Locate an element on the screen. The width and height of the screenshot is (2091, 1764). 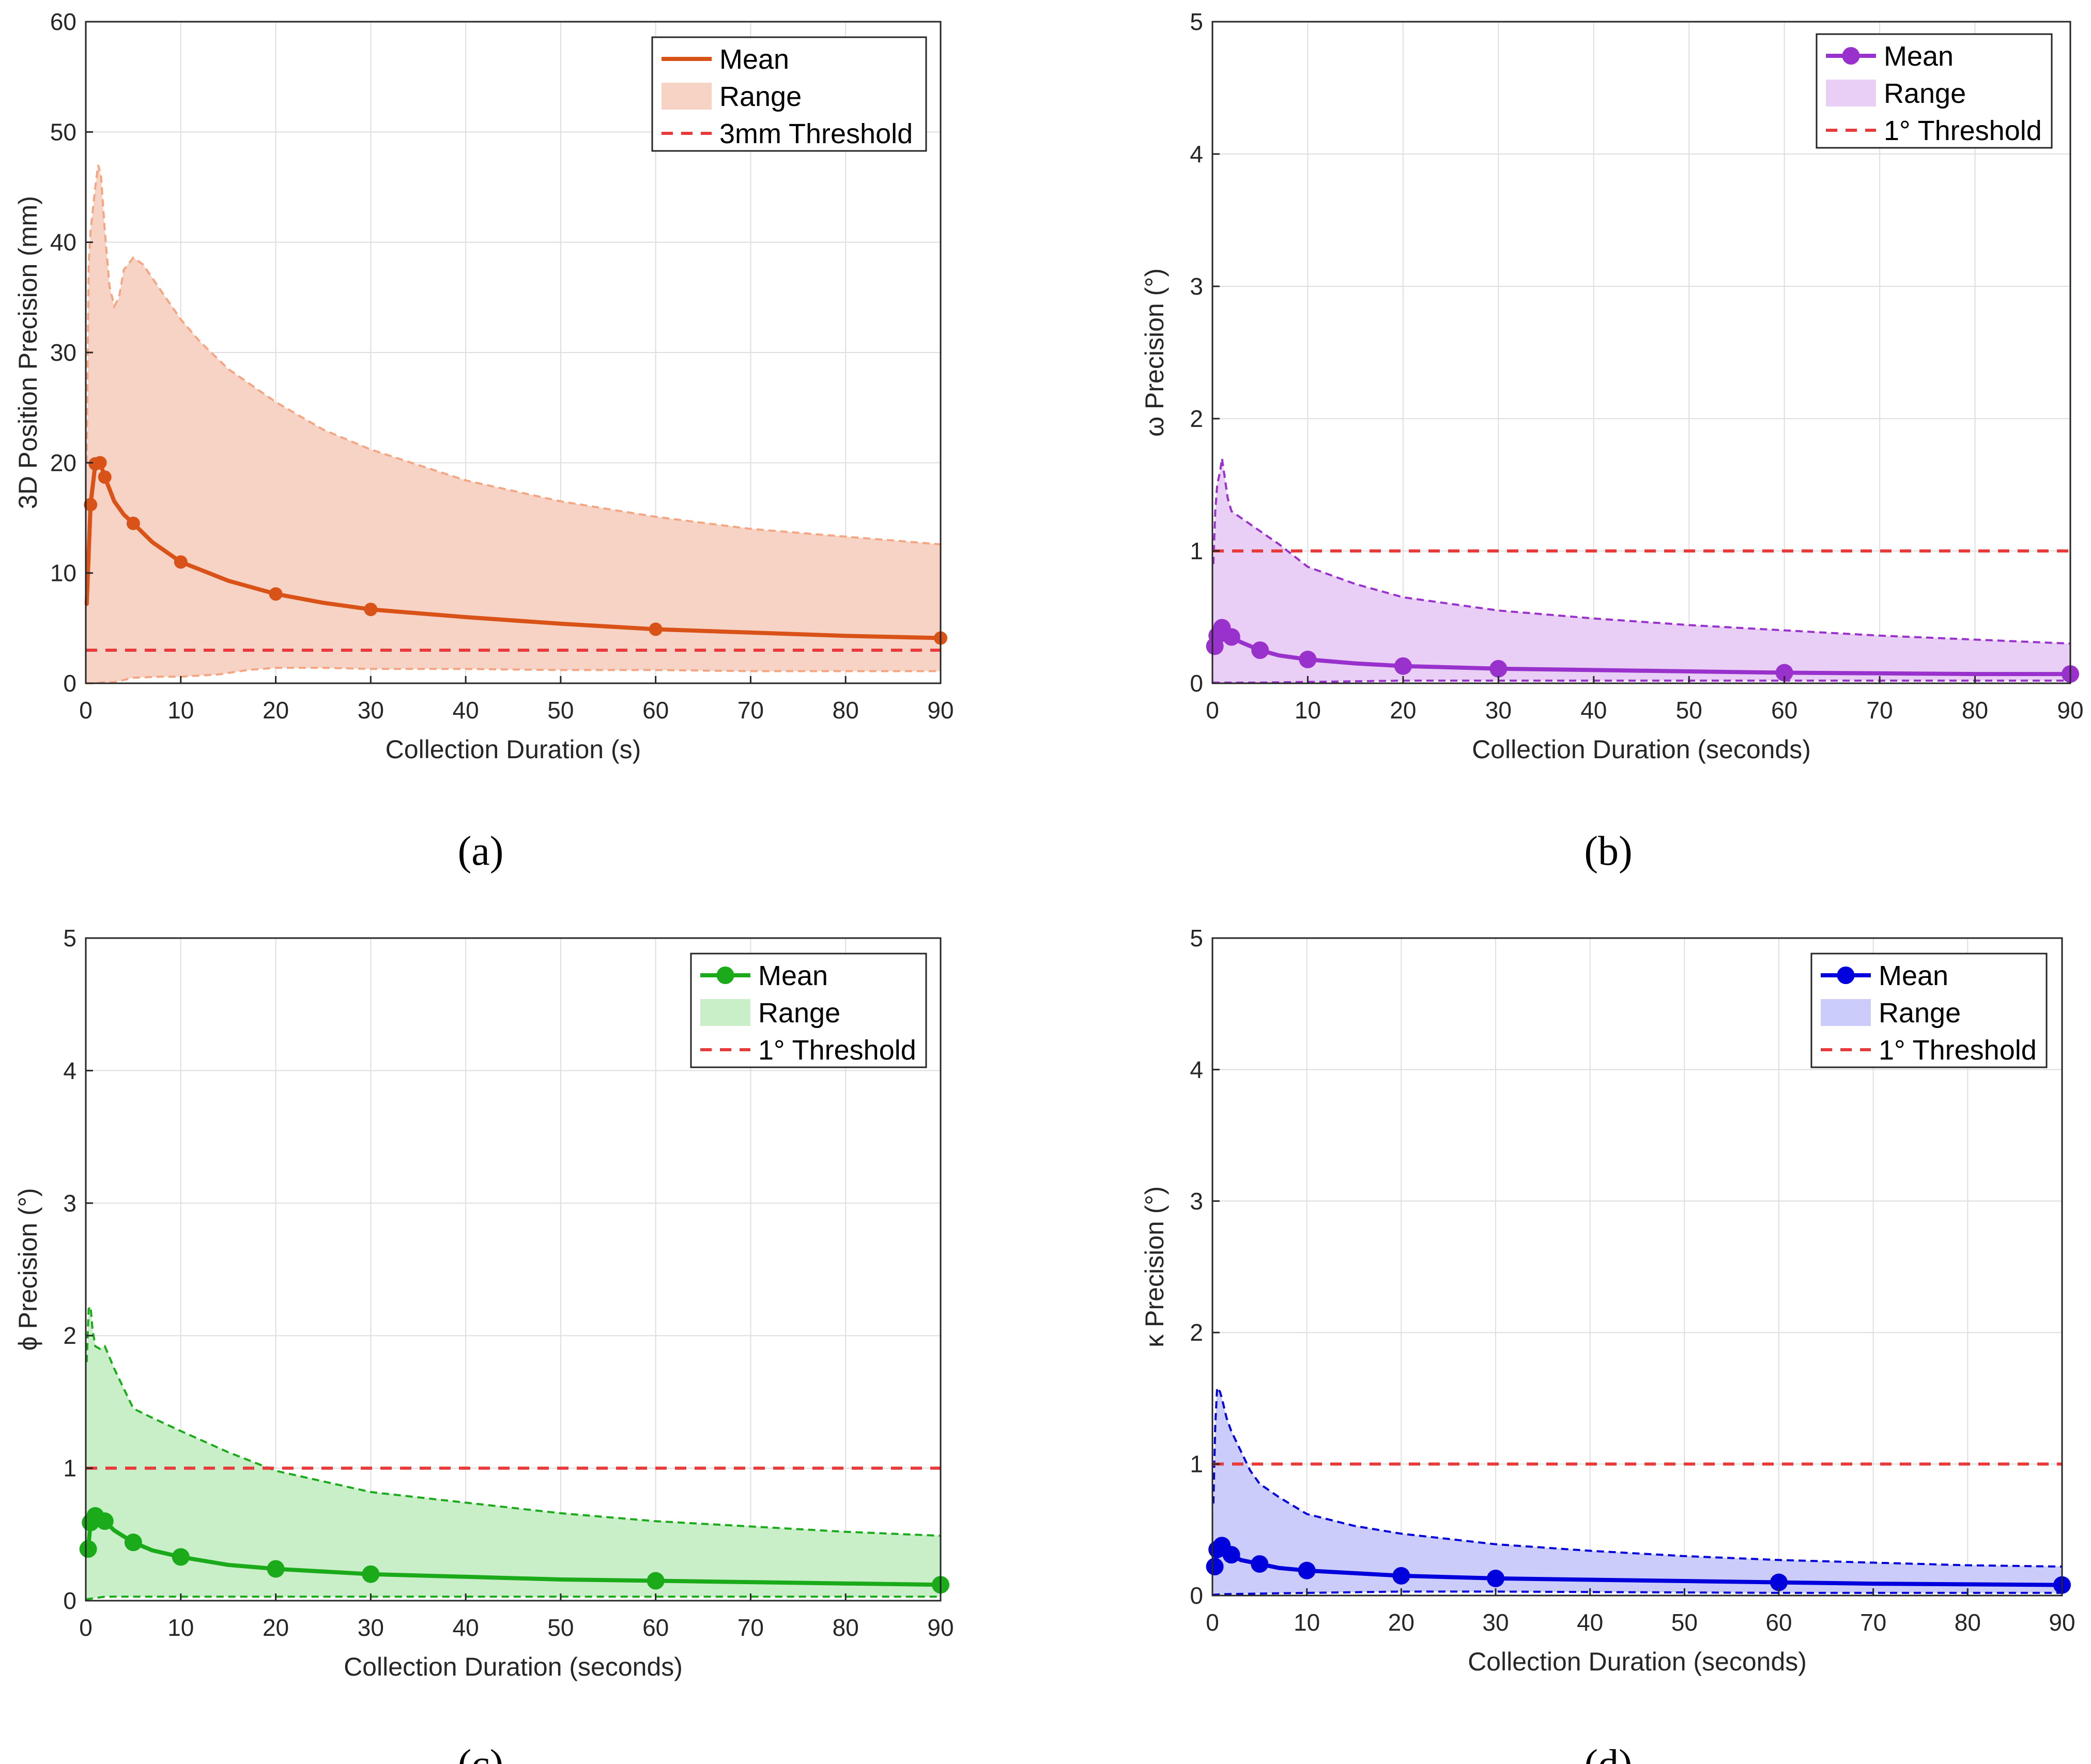
y-tick-label: 20 is located at coordinates (63, 462).